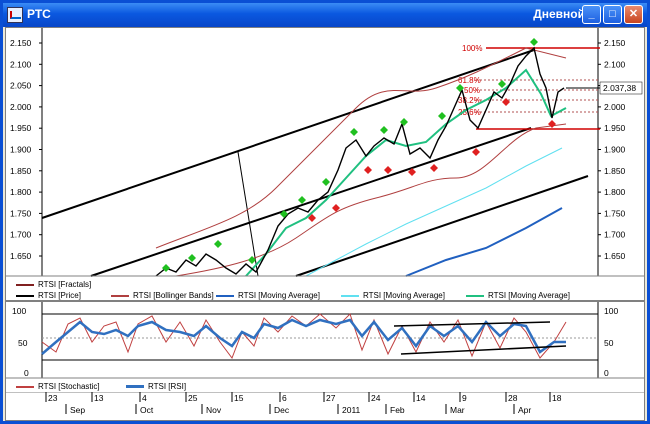 This screenshot has height=424, width=650. Describe the element at coordinates (26, 373) in the screenshot. I see `osc-tick-left-0: 0` at that location.